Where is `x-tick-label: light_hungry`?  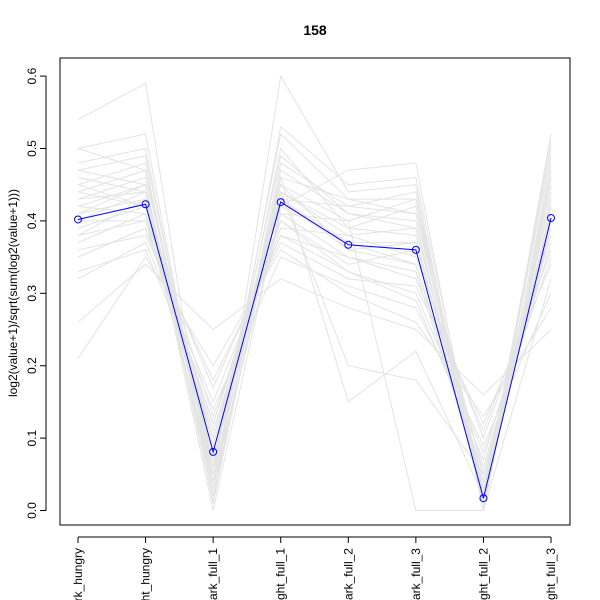 x-tick-label: light_hungry is located at coordinates (146, 574).